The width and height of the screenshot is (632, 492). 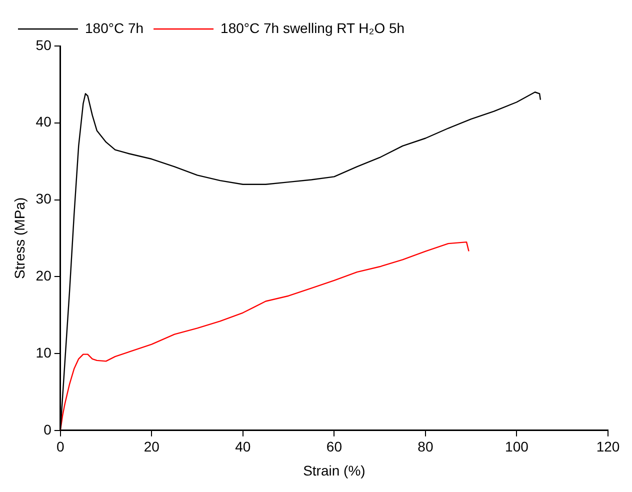 What do you see at coordinates (19, 238) in the screenshot?
I see `y-axis-title: Stress (MPa)` at bounding box center [19, 238].